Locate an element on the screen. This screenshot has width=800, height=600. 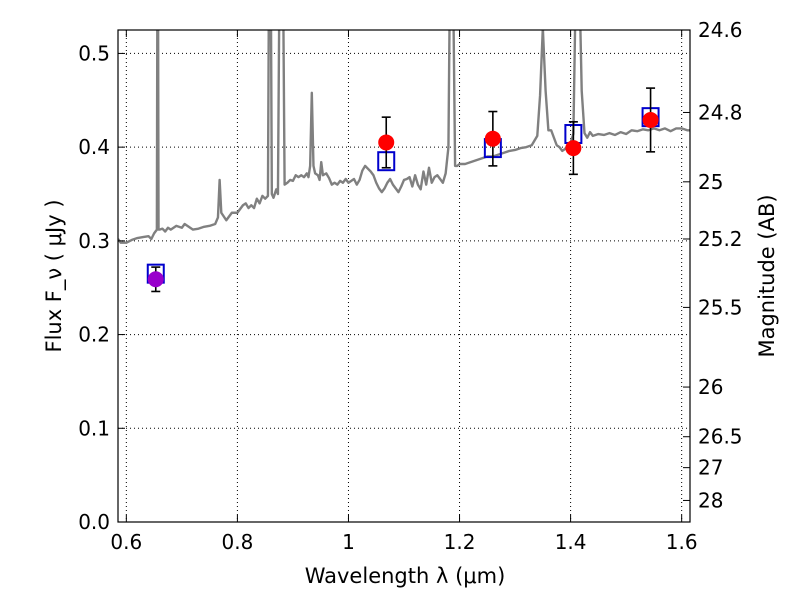
x-axis-label: Wavelength λ (μm) is located at coordinates (405, 576).